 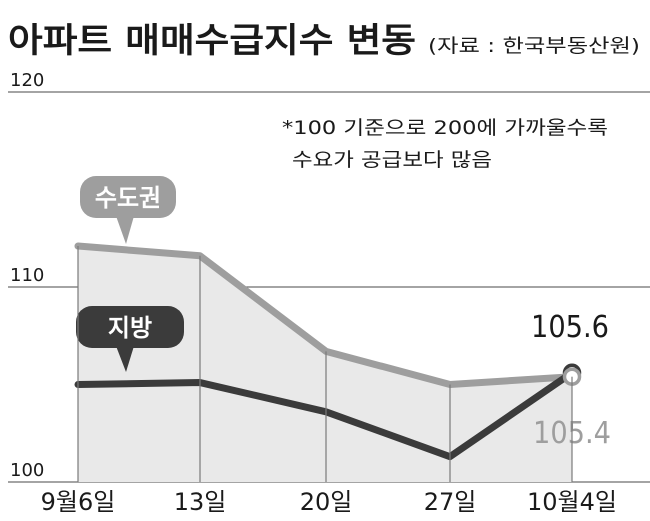 What do you see at coordinates (445, 144) in the screenshot?
I see `chart-note: *100 기준으로 200에 가까울수록 수요가 공급보다 많음` at bounding box center [445, 144].